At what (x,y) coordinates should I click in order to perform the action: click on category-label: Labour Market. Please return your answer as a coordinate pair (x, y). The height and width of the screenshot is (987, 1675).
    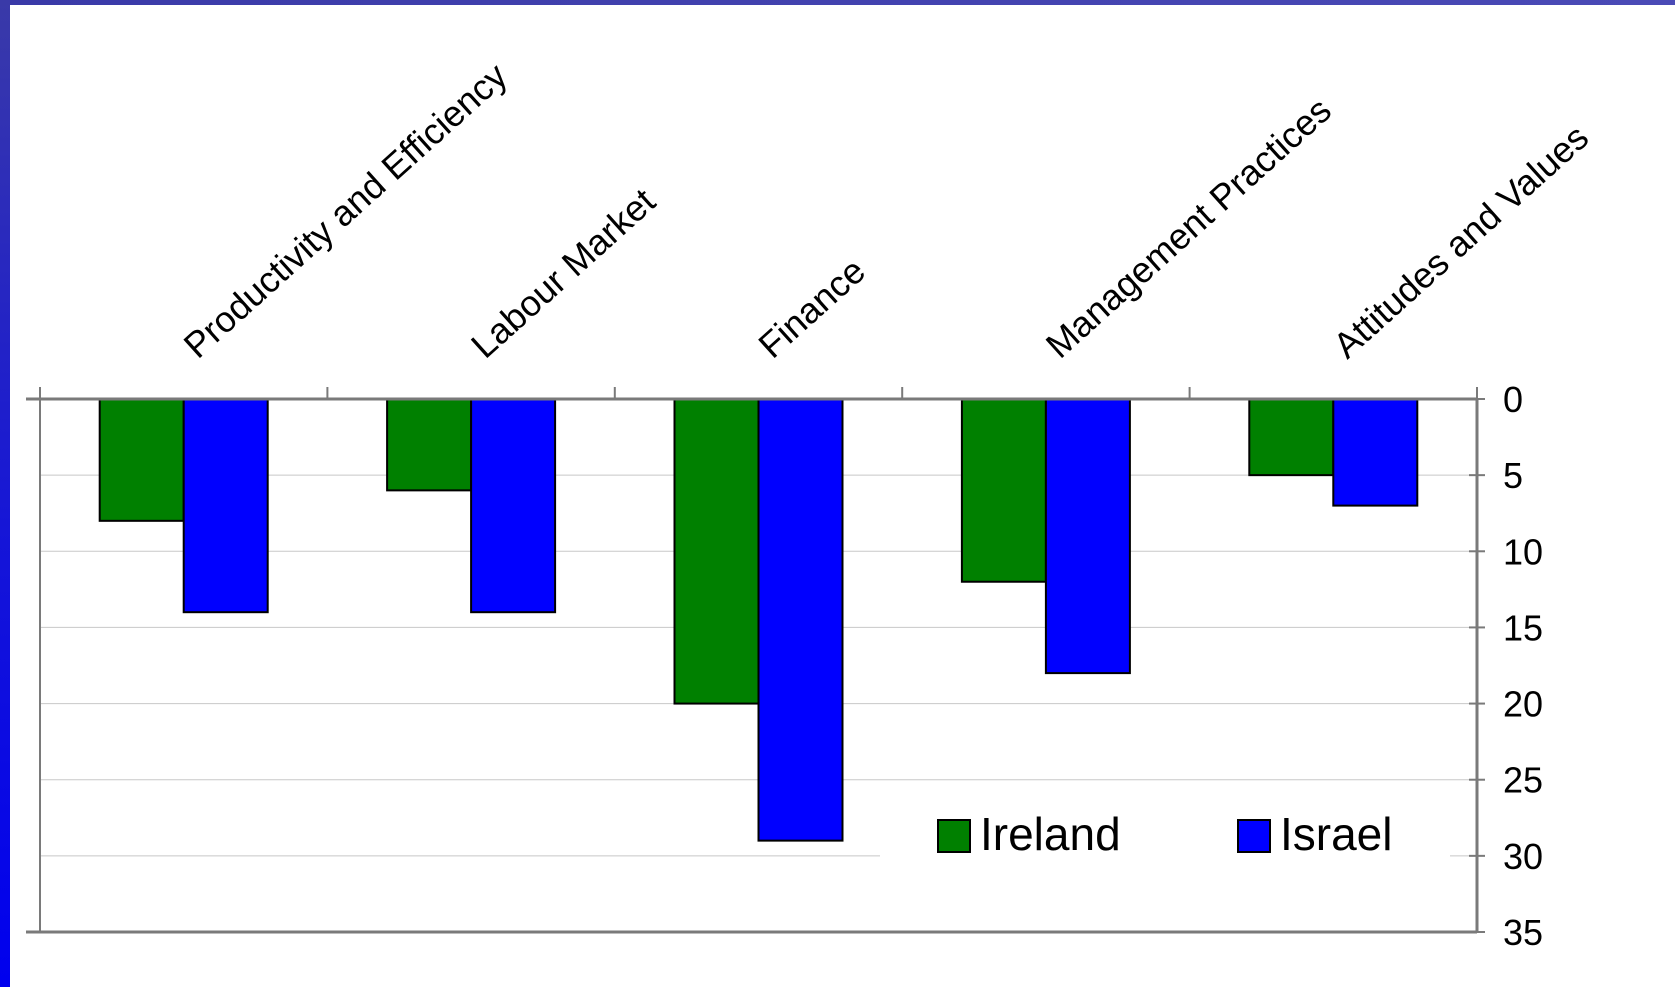
    Looking at the image, I should click on (563, 273).